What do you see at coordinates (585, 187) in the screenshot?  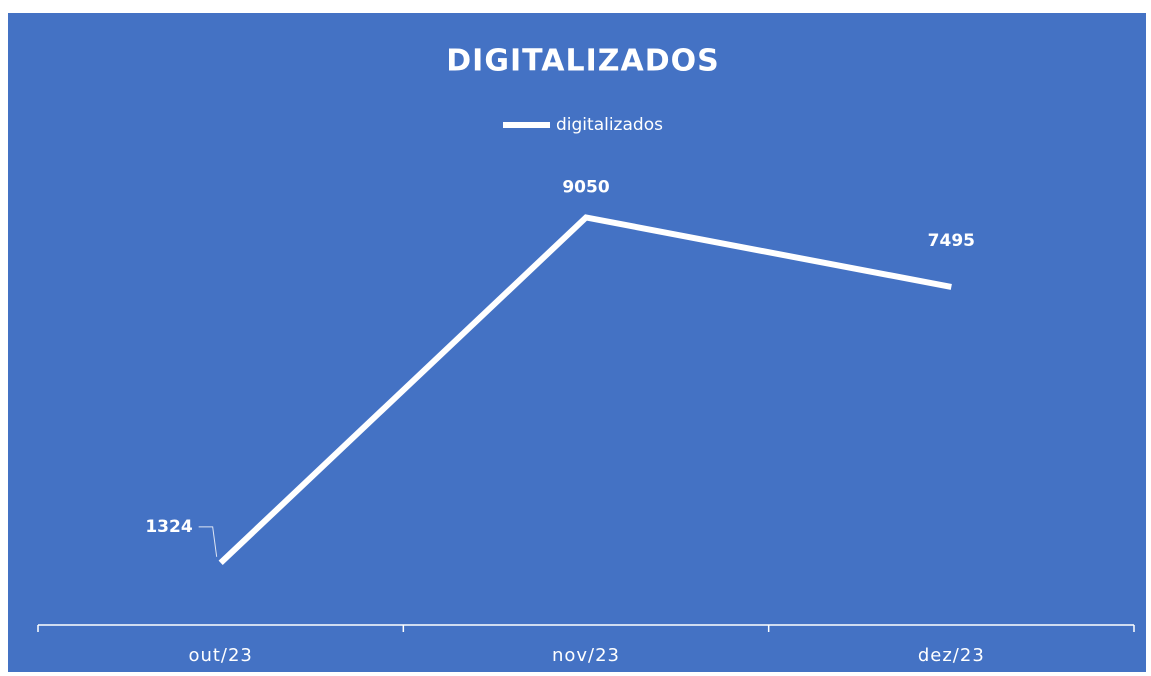 I see `data-label: 9050` at bounding box center [585, 187].